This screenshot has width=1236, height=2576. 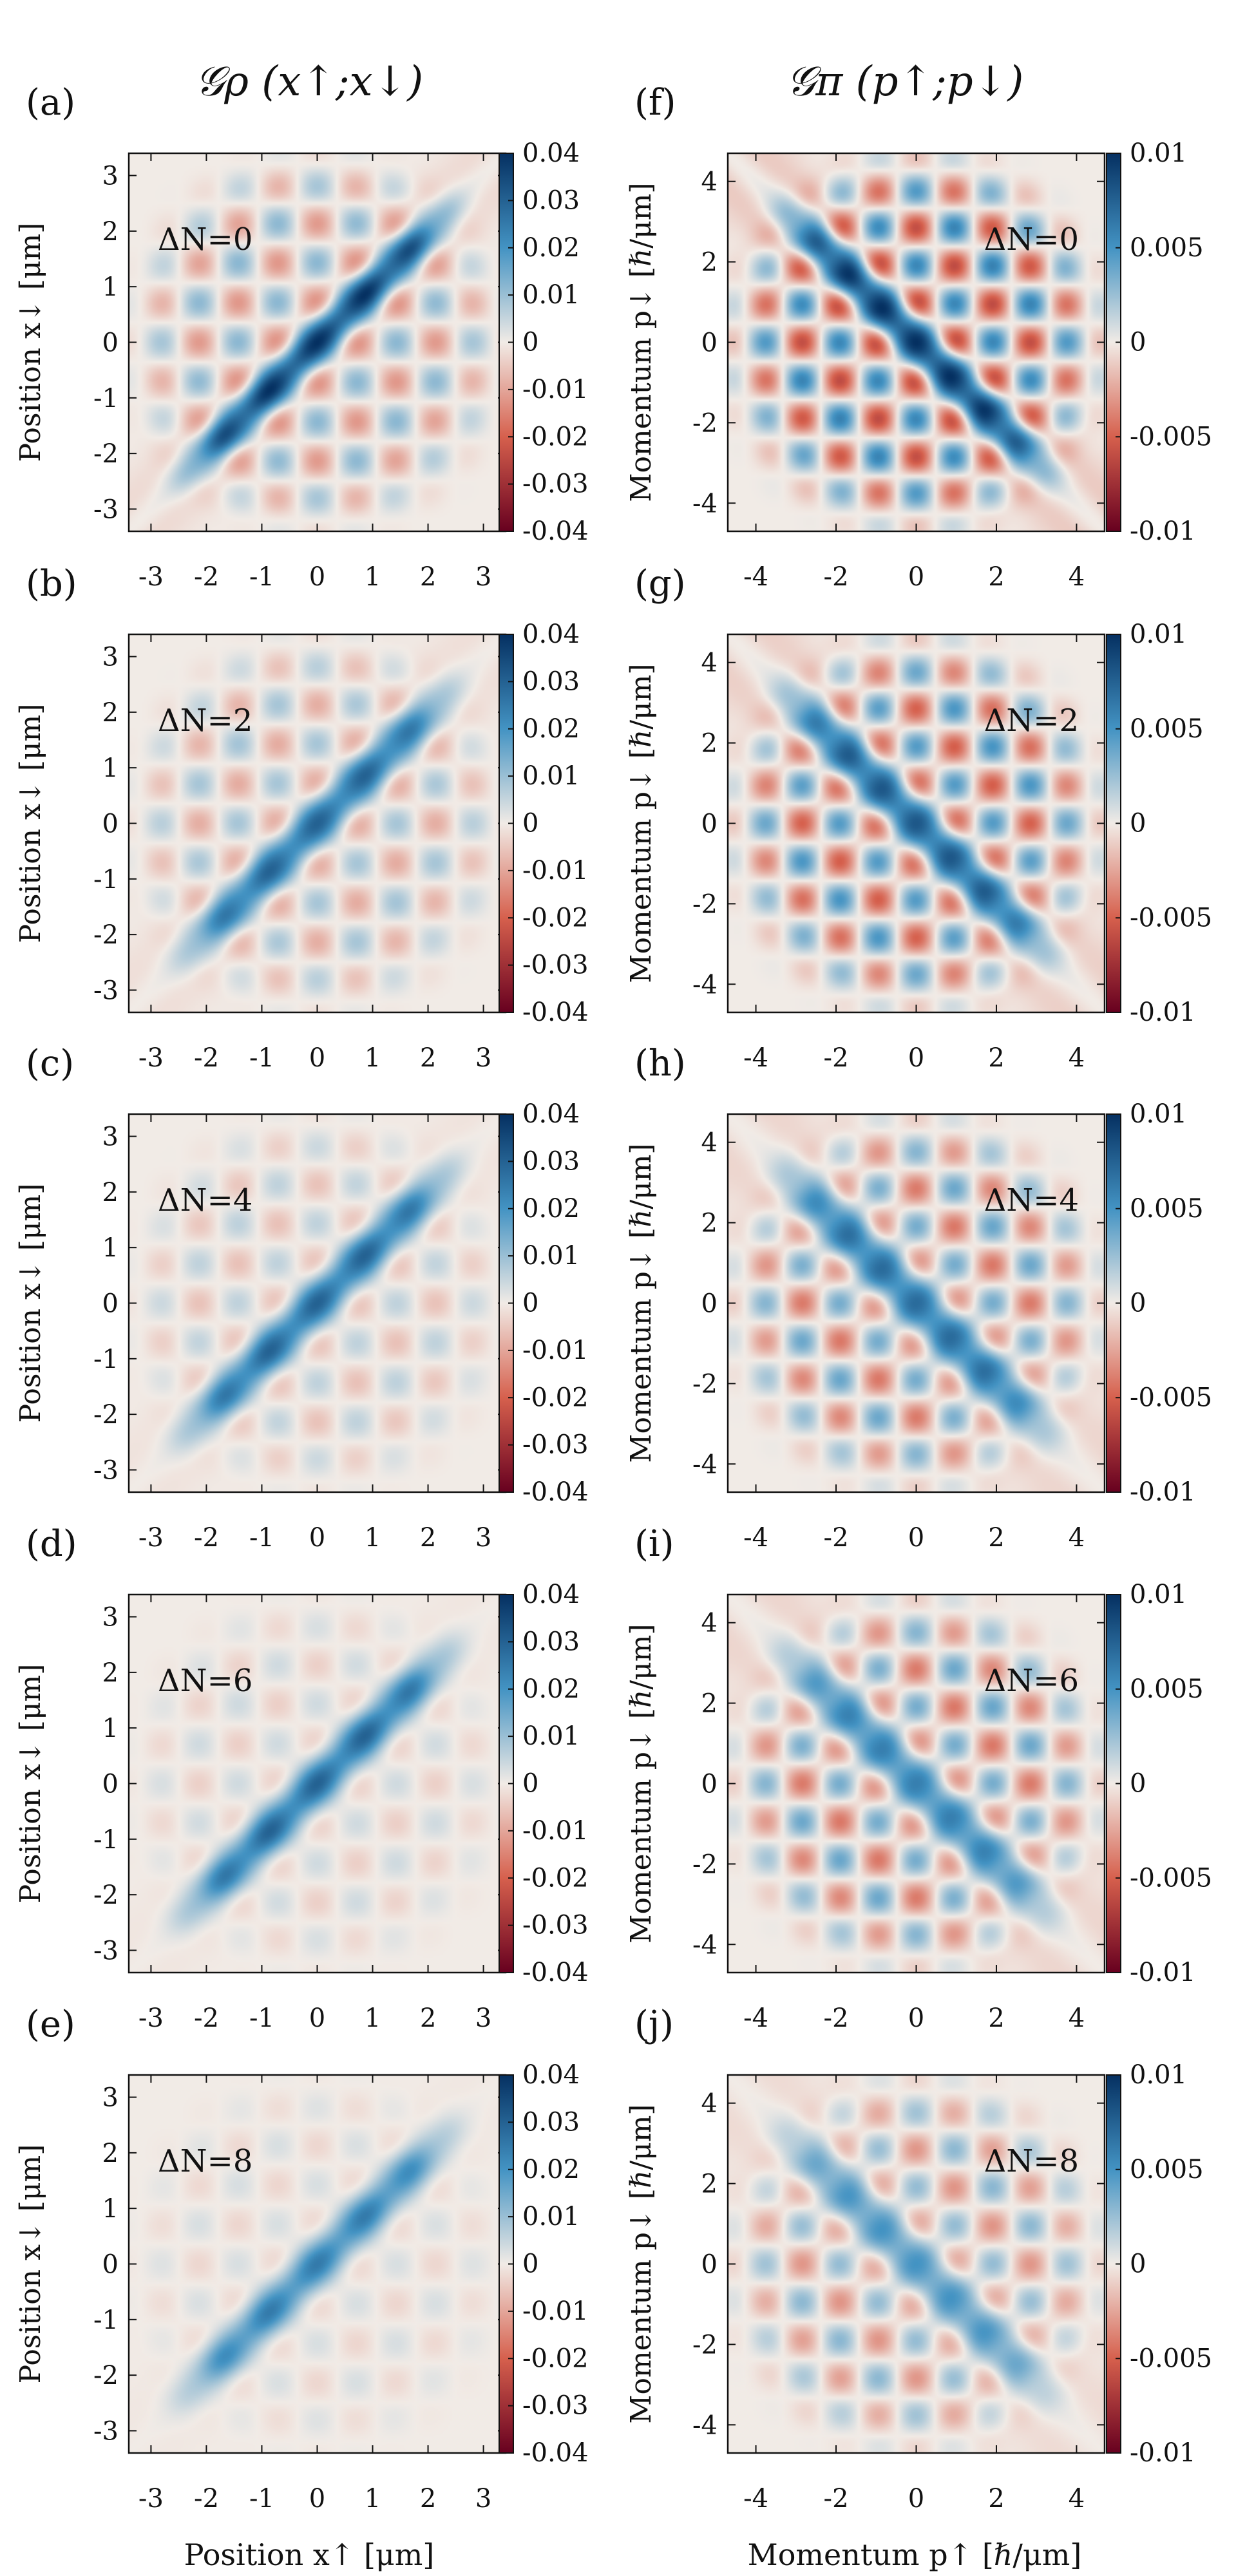 I want to click on colorbar-tick-label: 0.02, so click(x=551, y=1209).